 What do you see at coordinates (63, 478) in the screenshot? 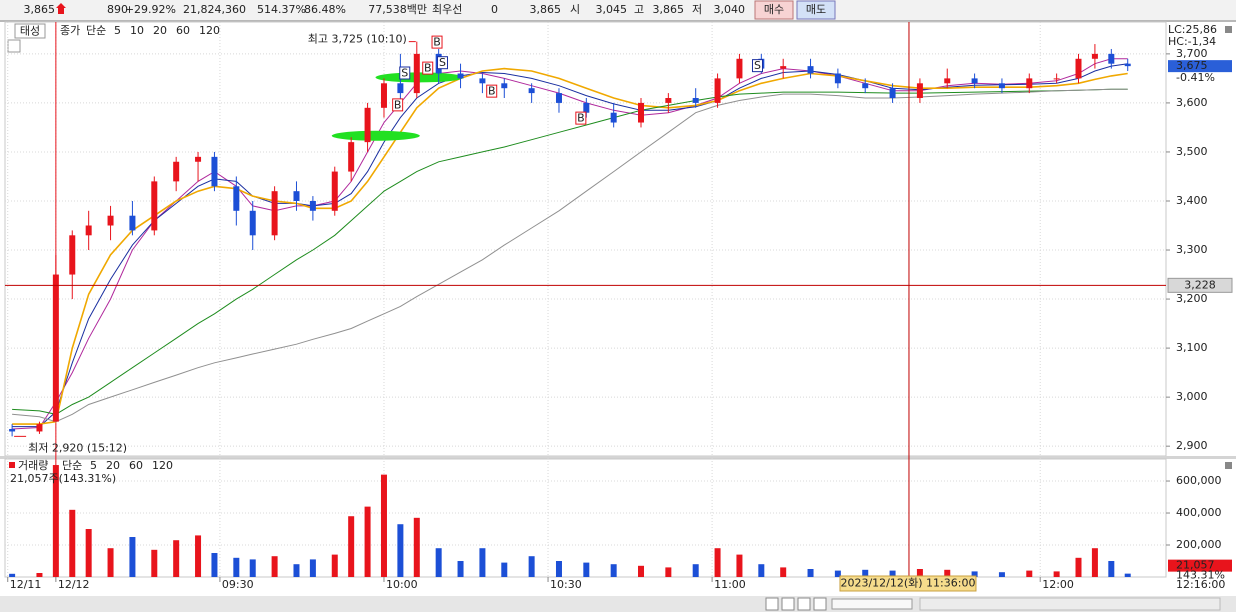
I see `volume-summary: 21,057주(143.31%)` at bounding box center [63, 478].